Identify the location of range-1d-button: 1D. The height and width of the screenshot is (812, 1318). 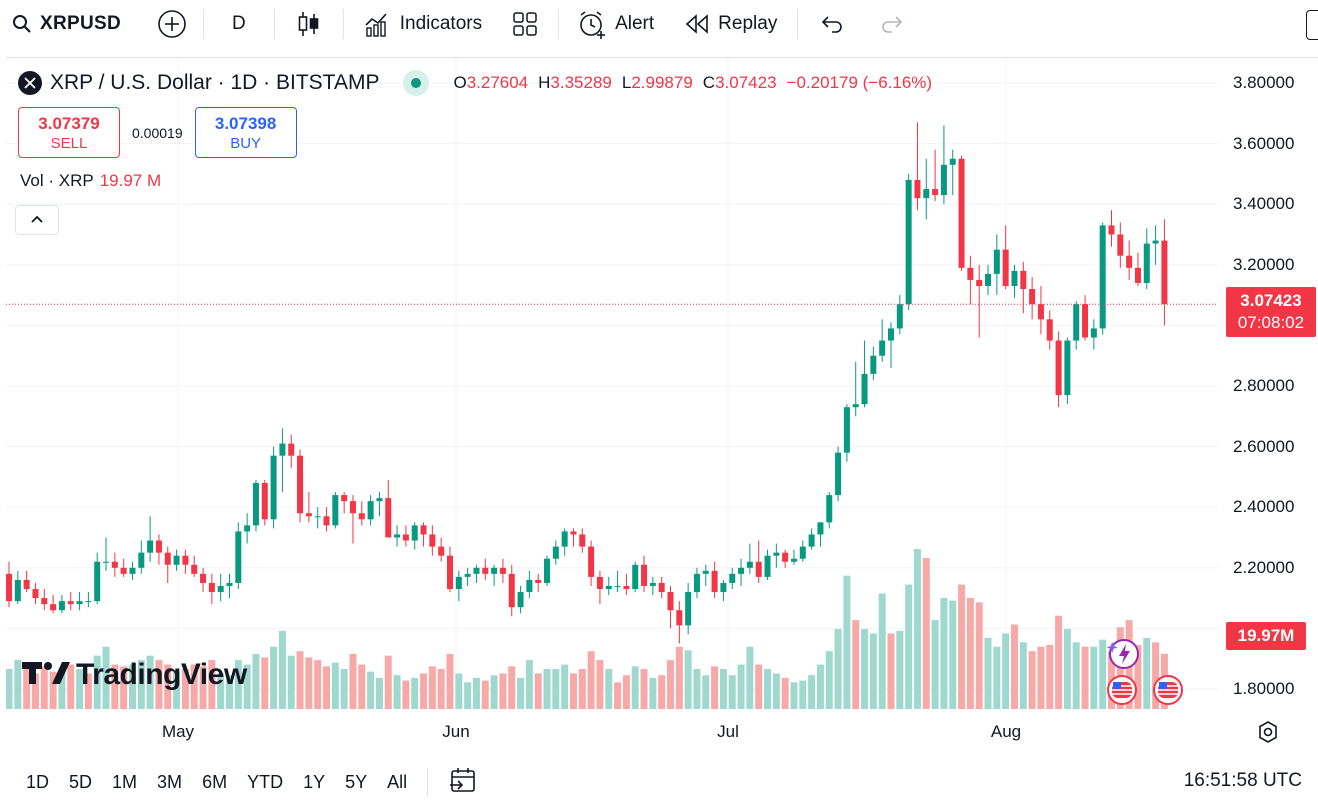
(38, 781).